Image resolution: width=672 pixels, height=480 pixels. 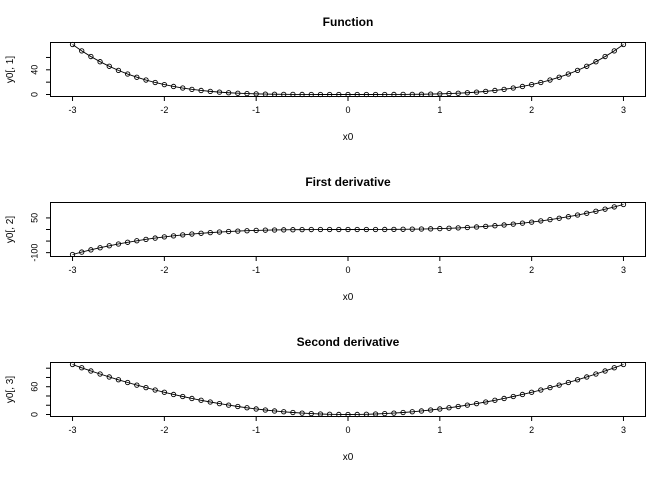 What do you see at coordinates (35, 387) in the screenshot?
I see `y-tick-label: 60` at bounding box center [35, 387].